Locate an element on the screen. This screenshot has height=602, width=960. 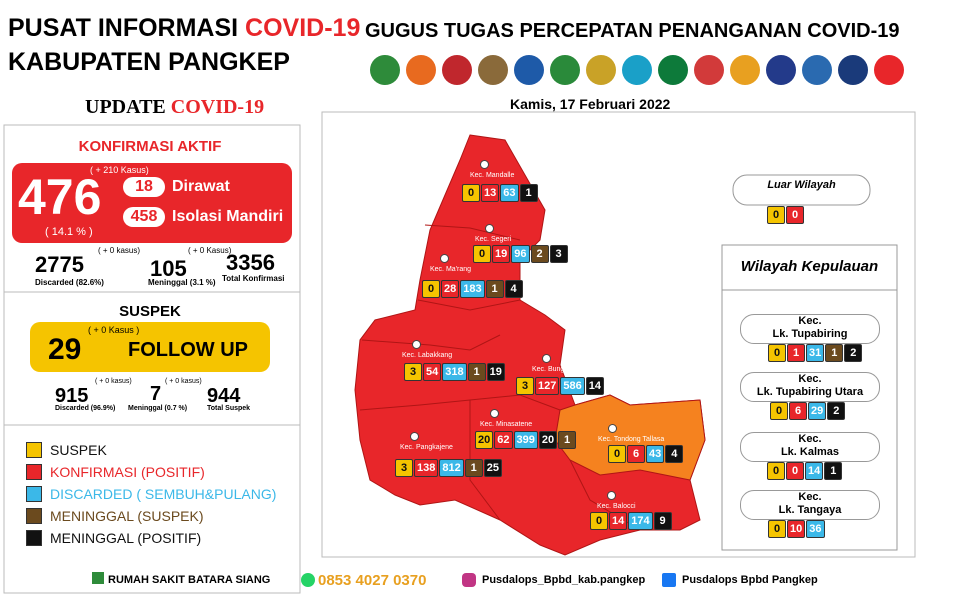
district-name: Kec. Ma'rang is located at coordinates (451, 269).